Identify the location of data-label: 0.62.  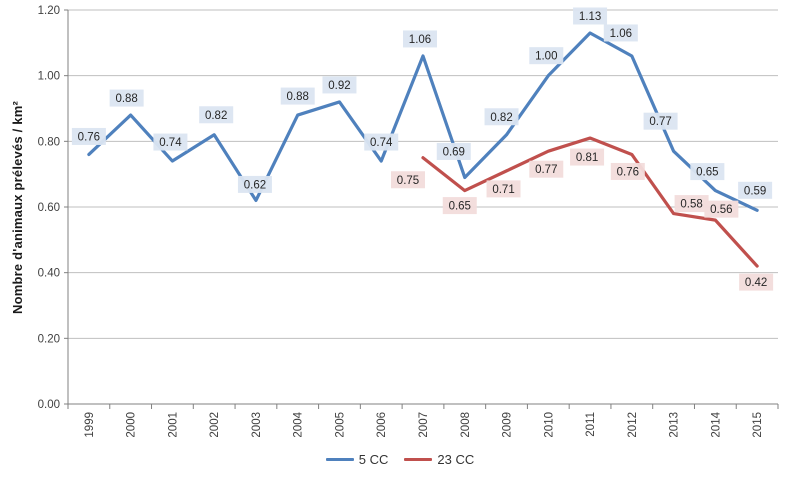
(255, 185).